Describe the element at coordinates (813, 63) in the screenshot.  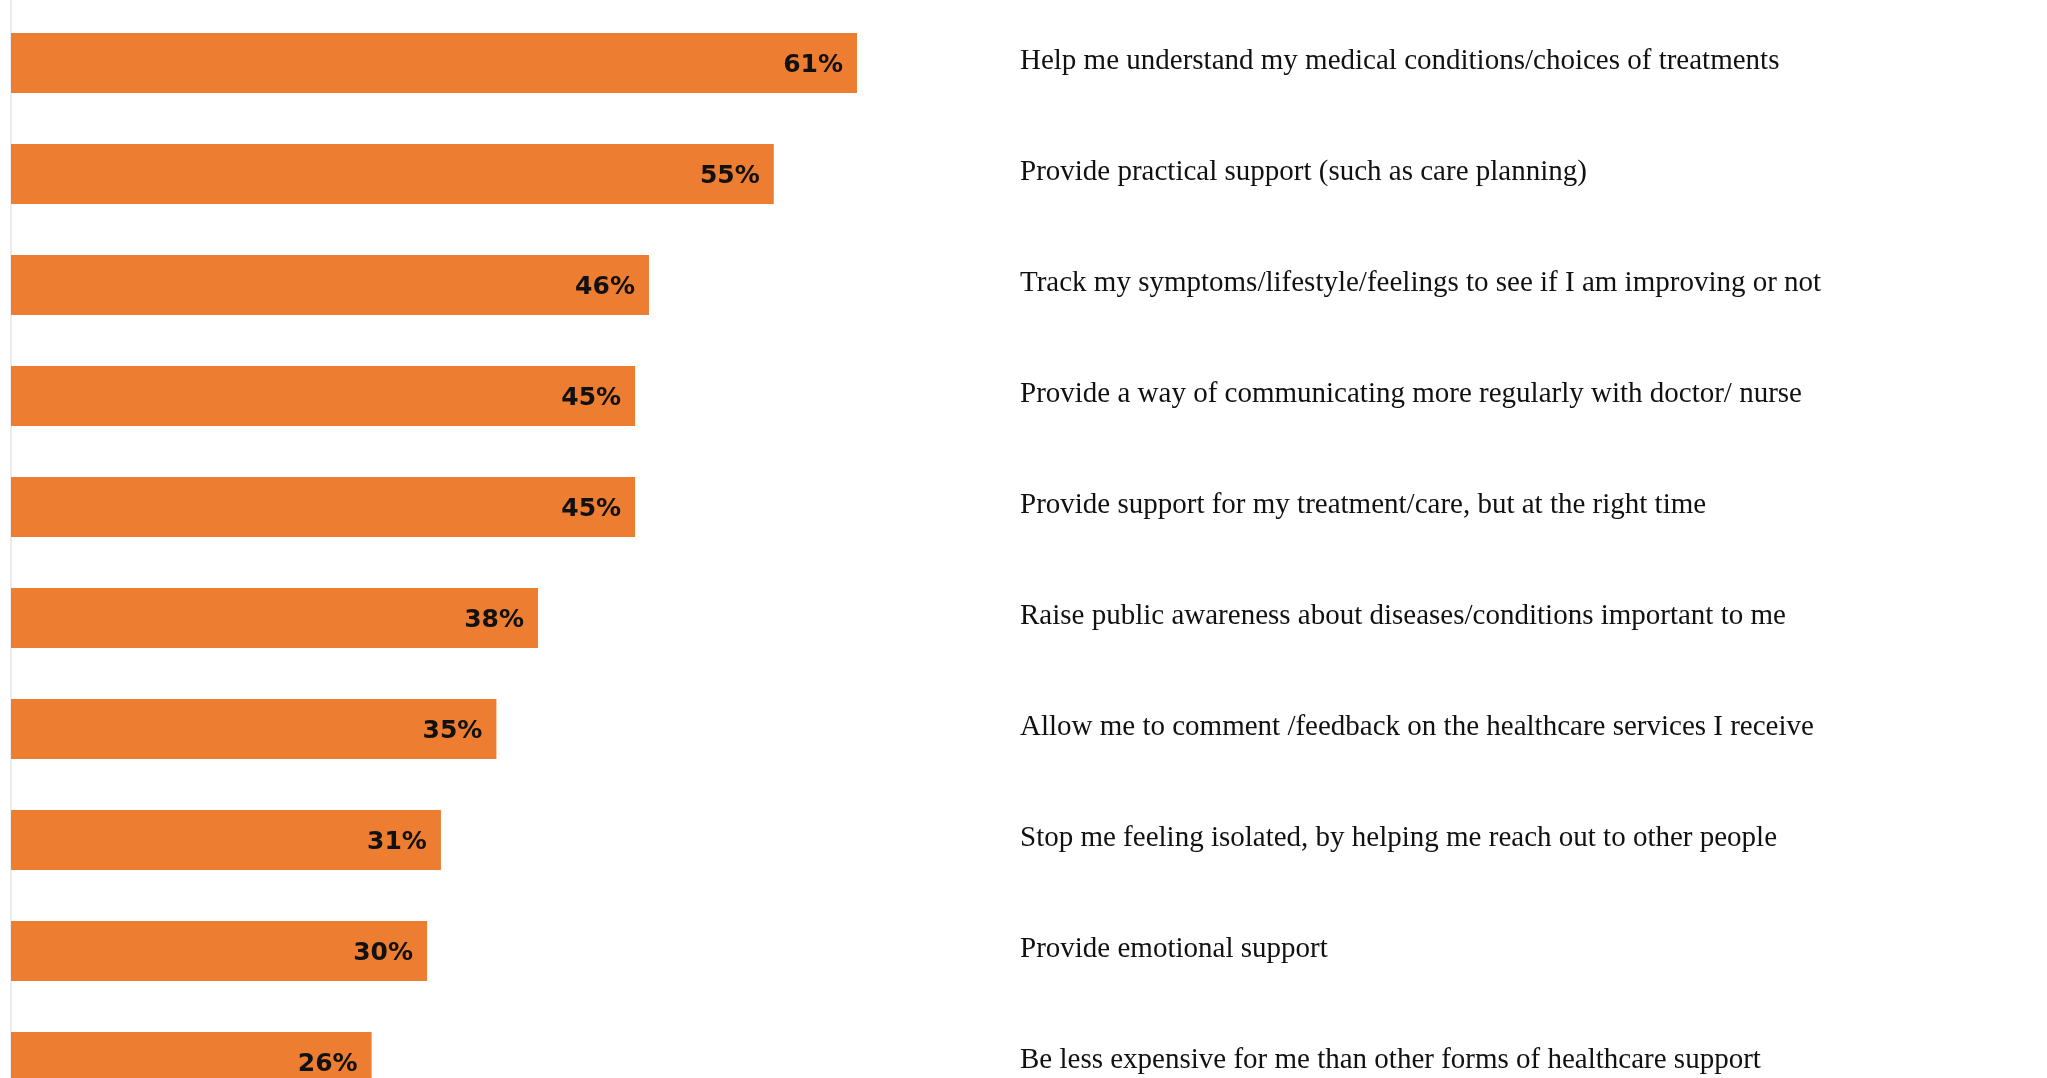
I see `data-label: 61%` at that location.